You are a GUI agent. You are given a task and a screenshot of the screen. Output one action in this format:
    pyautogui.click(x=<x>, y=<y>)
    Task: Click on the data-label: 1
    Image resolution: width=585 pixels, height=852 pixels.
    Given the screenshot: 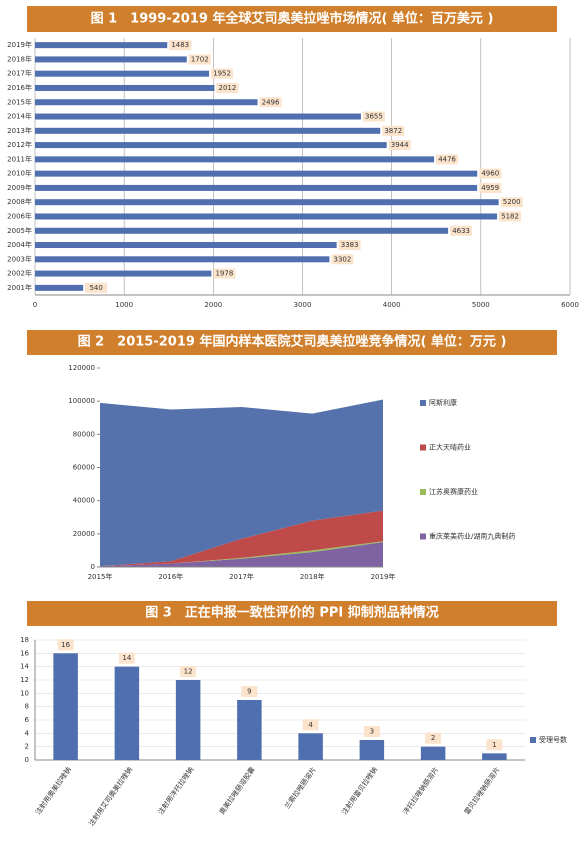 What is the action you would take?
    pyautogui.click(x=494, y=745)
    